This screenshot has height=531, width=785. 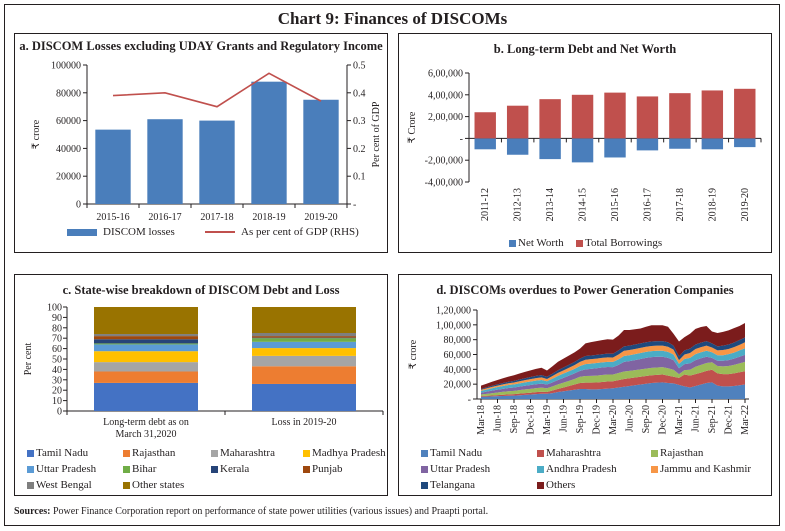 I want to click on legend-label: Madhya Pradesh, so click(x=349, y=453).